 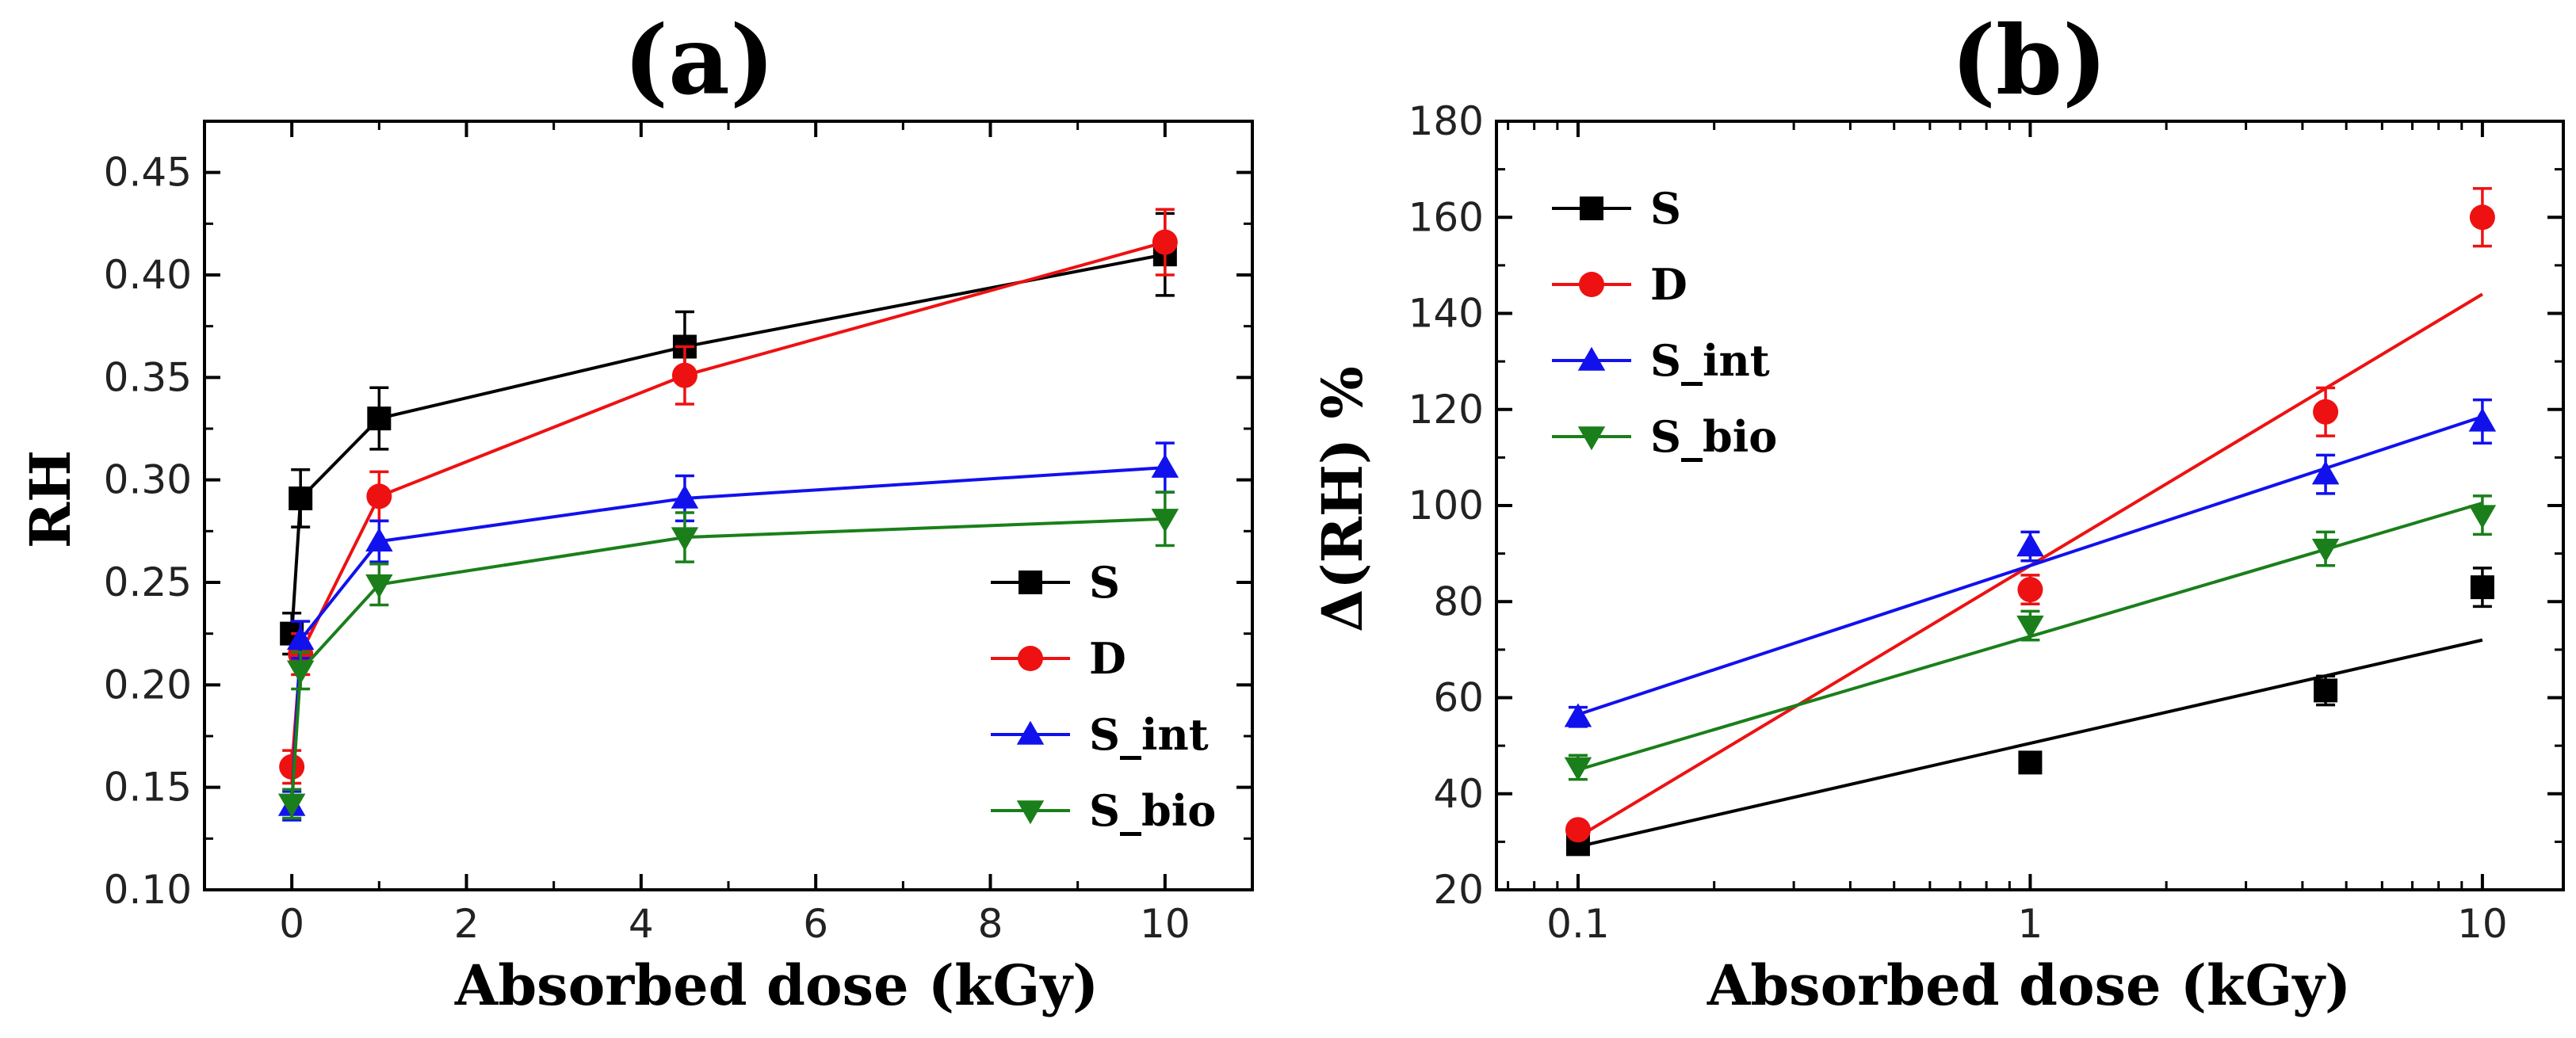 I want to click on panel-a-y-tick-label: 0.20, so click(x=148, y=685).